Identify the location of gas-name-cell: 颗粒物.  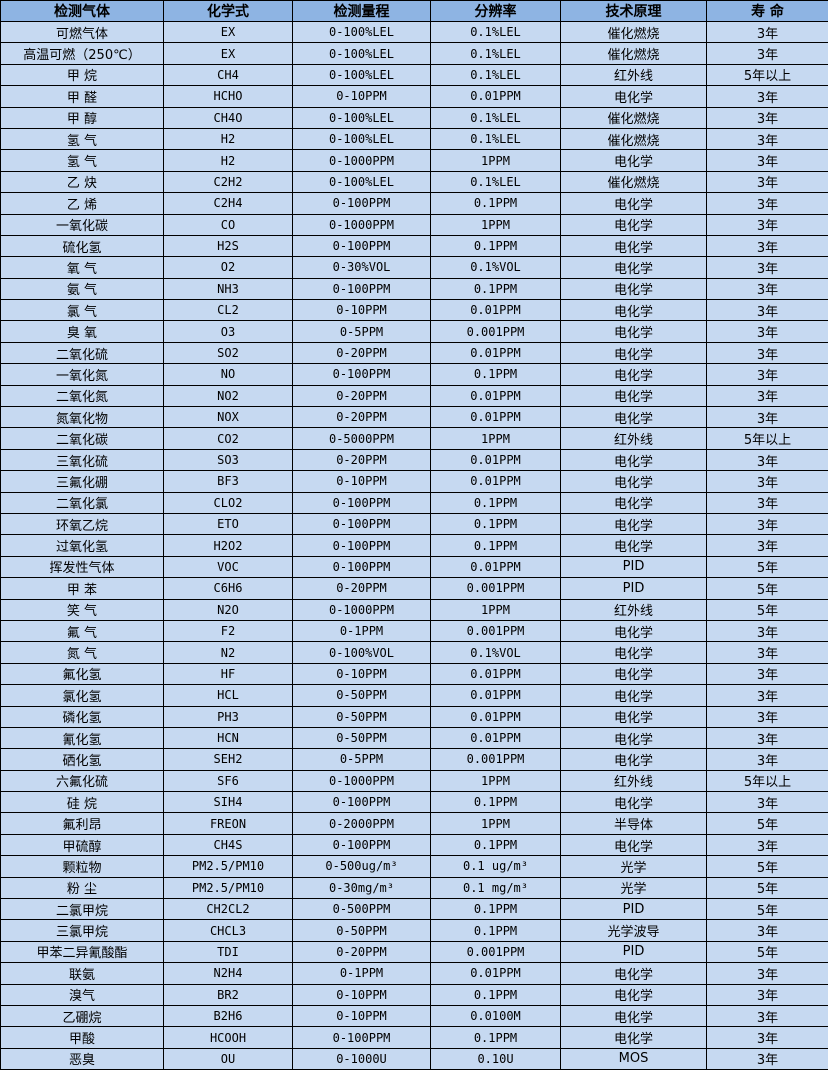
(82, 866).